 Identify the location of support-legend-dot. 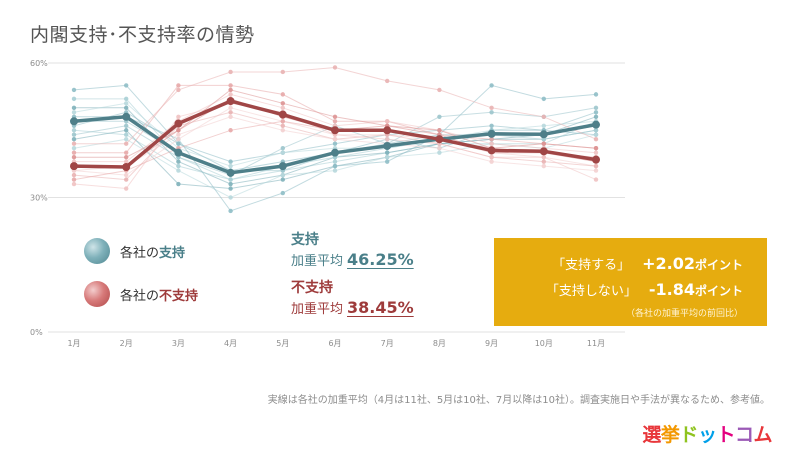
(97, 251).